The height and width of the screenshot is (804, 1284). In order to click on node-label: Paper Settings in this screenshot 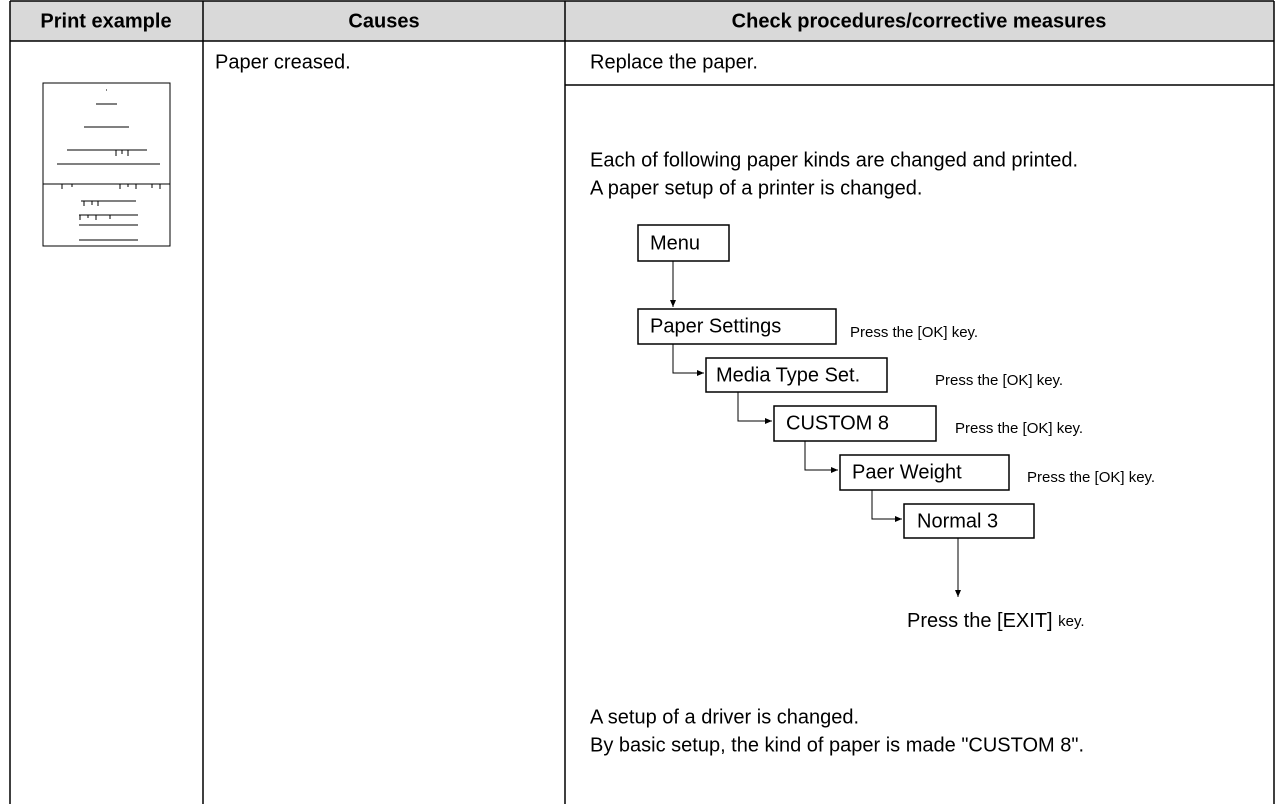, I will do `click(715, 326)`.